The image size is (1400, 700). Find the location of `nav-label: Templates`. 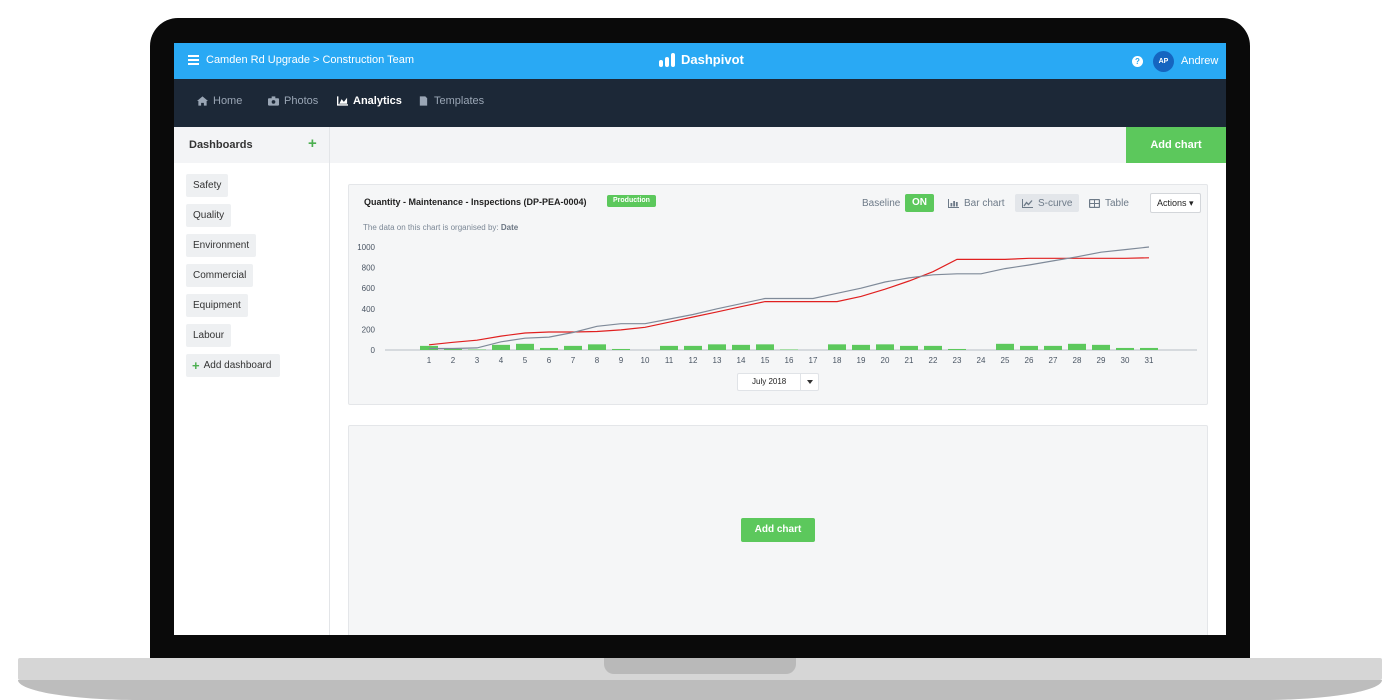

nav-label: Templates is located at coordinates (459, 101).